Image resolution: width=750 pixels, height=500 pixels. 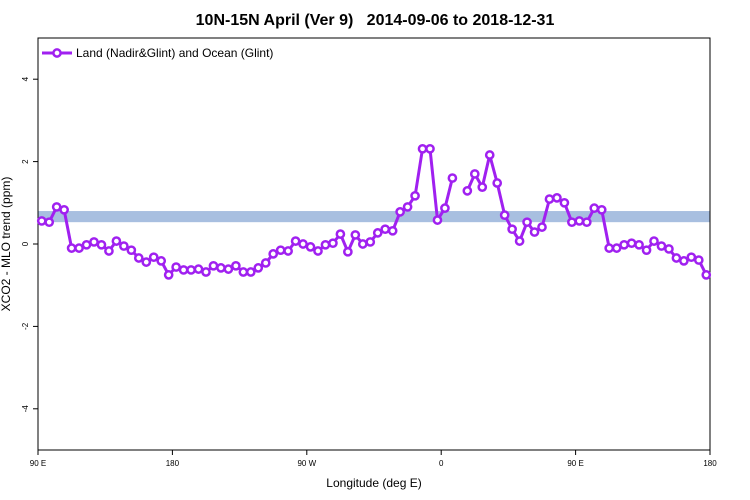 I want to click on y-tick-label: 0, so click(x=25, y=243).